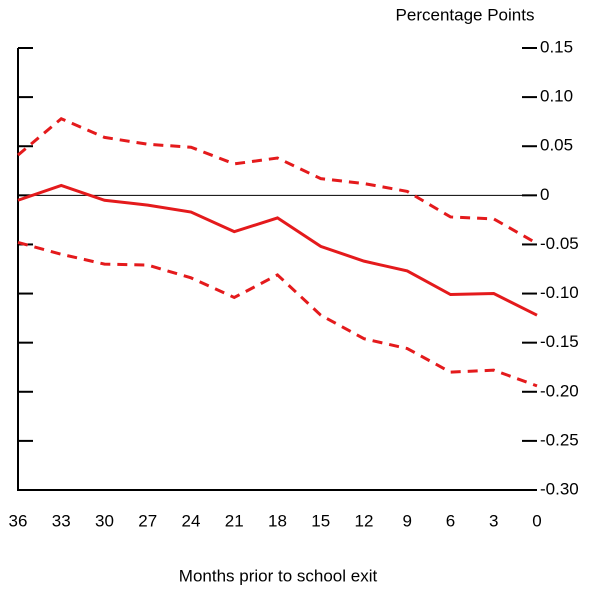 Image resolution: width=604 pixels, height=600 pixels. What do you see at coordinates (559, 390) in the screenshot?
I see `y-tick-label: -0.20` at bounding box center [559, 390].